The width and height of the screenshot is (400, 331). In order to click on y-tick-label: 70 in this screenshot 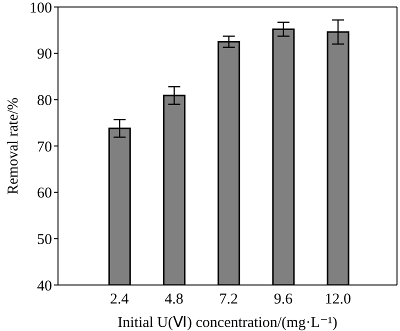, I will do `click(44, 147)`.